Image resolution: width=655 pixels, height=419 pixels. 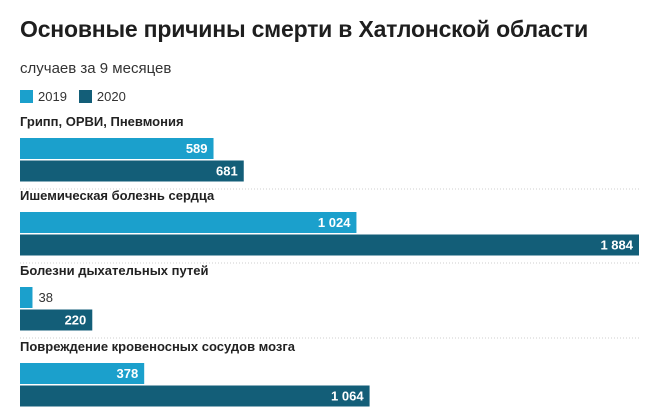 What do you see at coordinates (45, 297) in the screenshot?
I see `value-label: 38` at bounding box center [45, 297].